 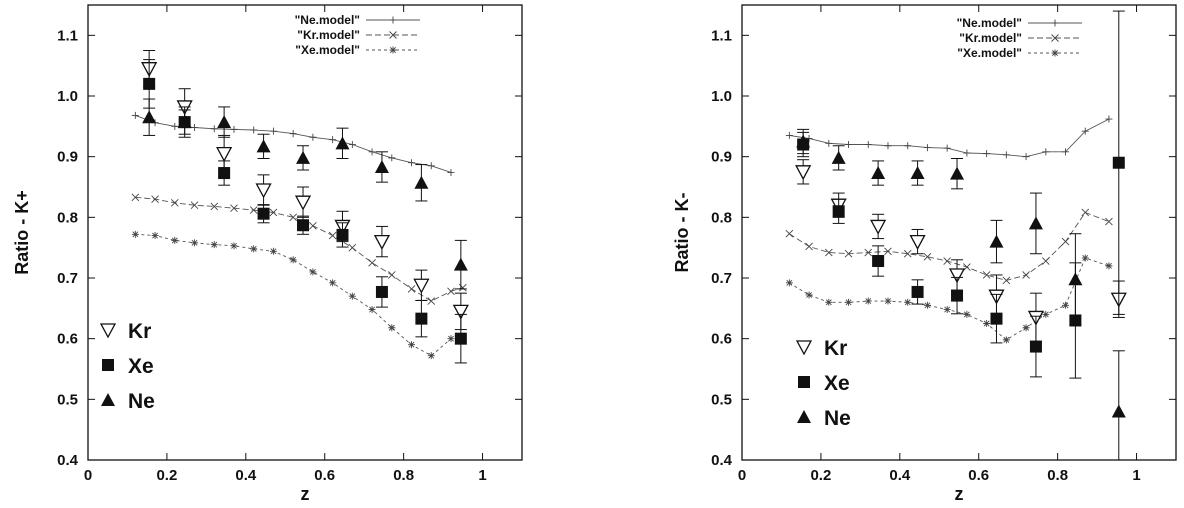 What do you see at coordinates (141, 366) in the screenshot?
I see `chart1-legend-label-xe: Xe` at bounding box center [141, 366].